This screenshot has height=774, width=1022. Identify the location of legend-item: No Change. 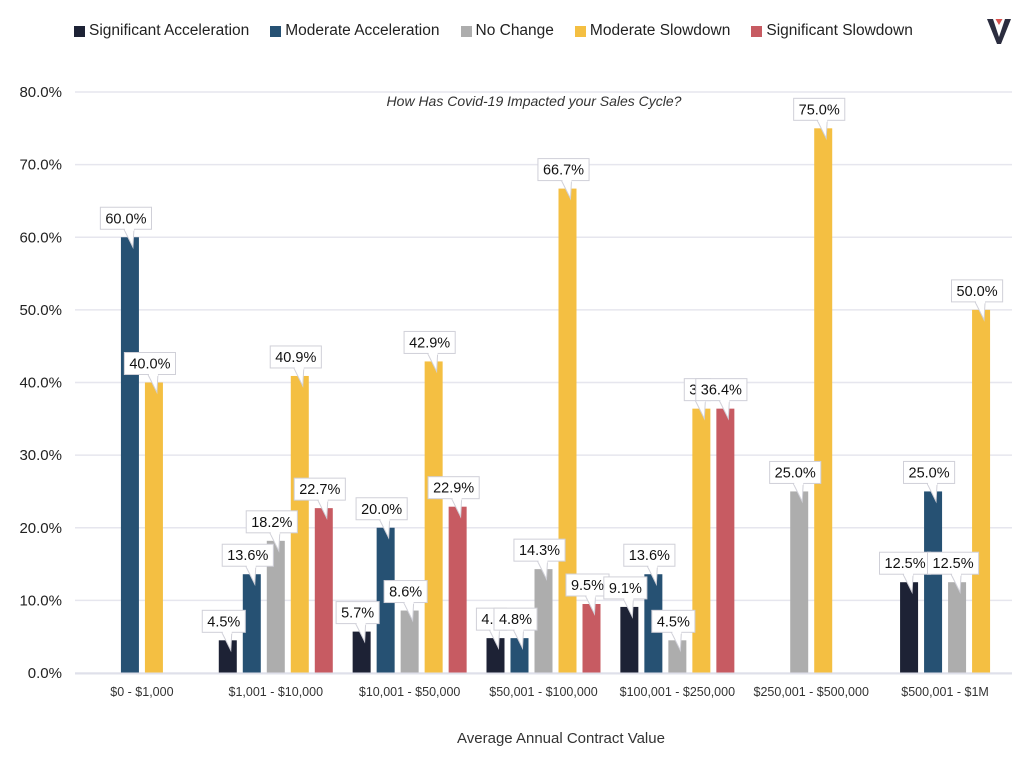
(507, 31).